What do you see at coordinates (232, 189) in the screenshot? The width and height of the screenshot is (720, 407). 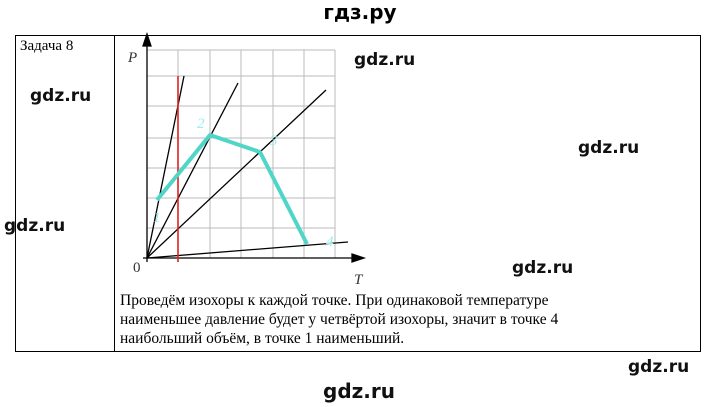 I see `process-path` at bounding box center [232, 189].